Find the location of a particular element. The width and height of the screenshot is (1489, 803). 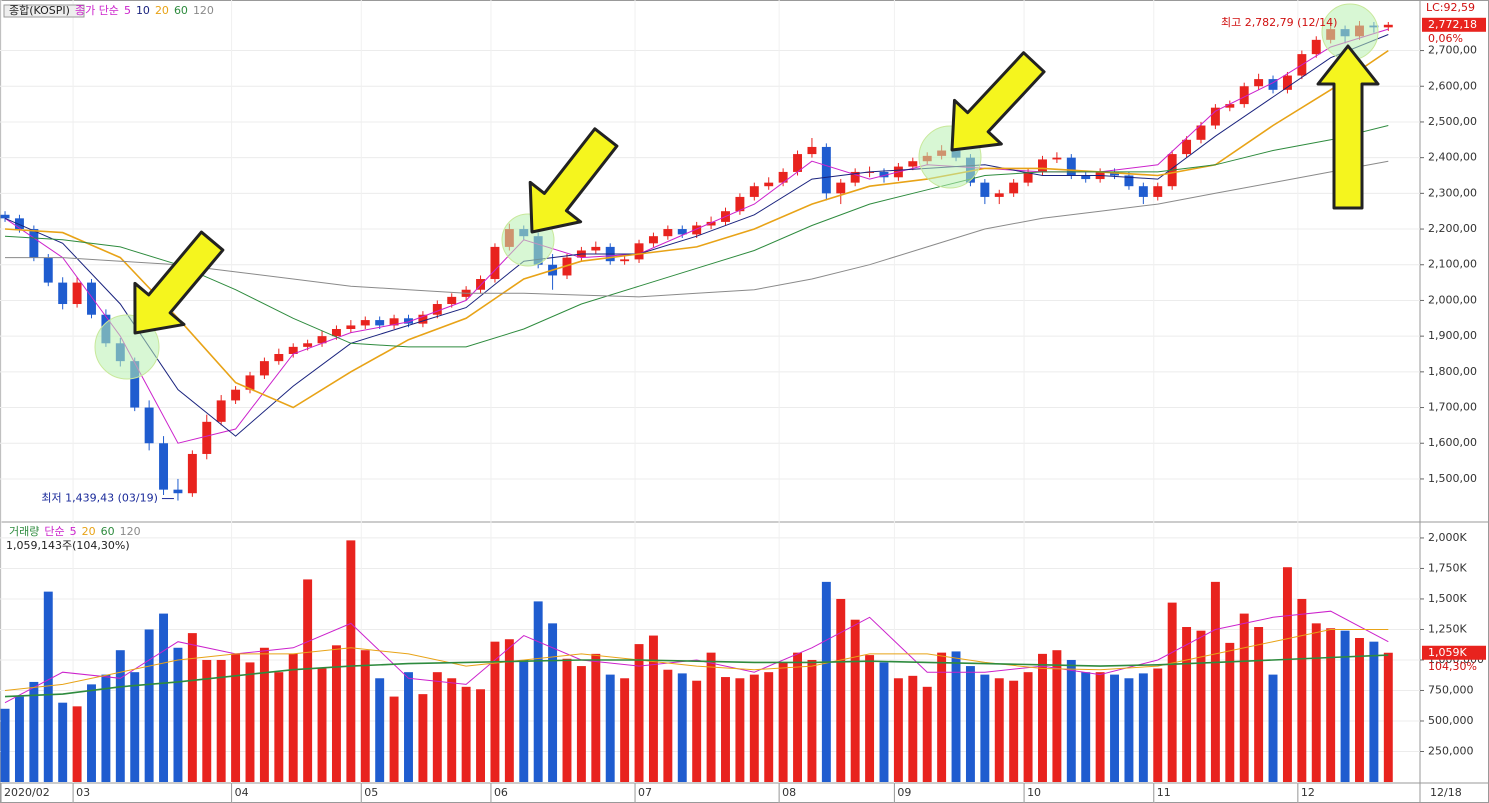

ratio-label: 104,30% is located at coordinates (1452, 666).